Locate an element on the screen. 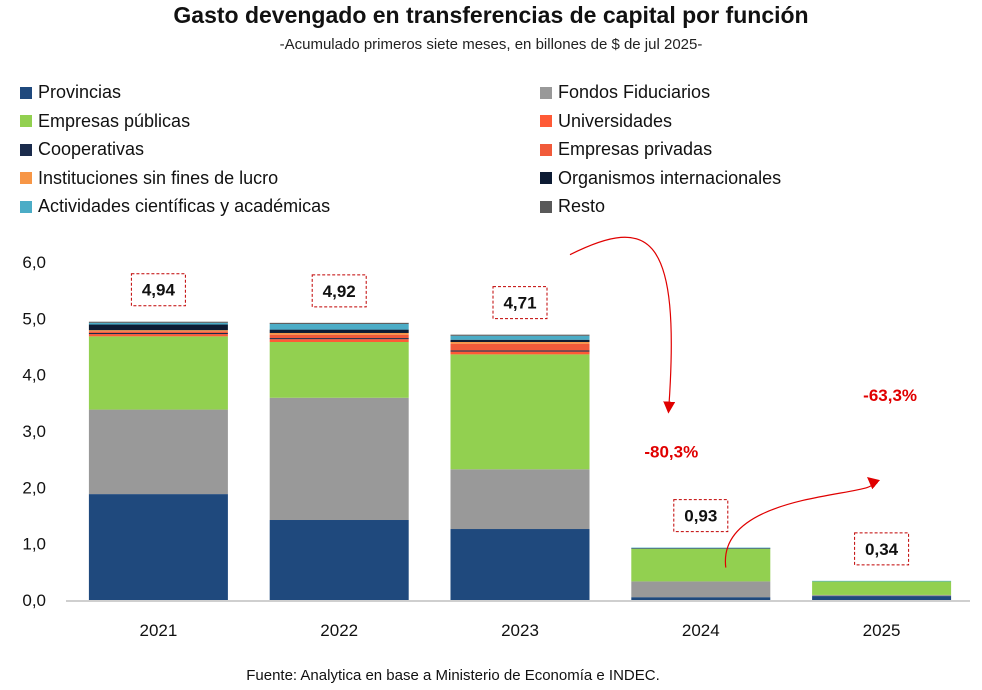 Image resolution: width=982 pixels, height=690 pixels. y-tick-label: 4,0 is located at coordinates (34, 375).